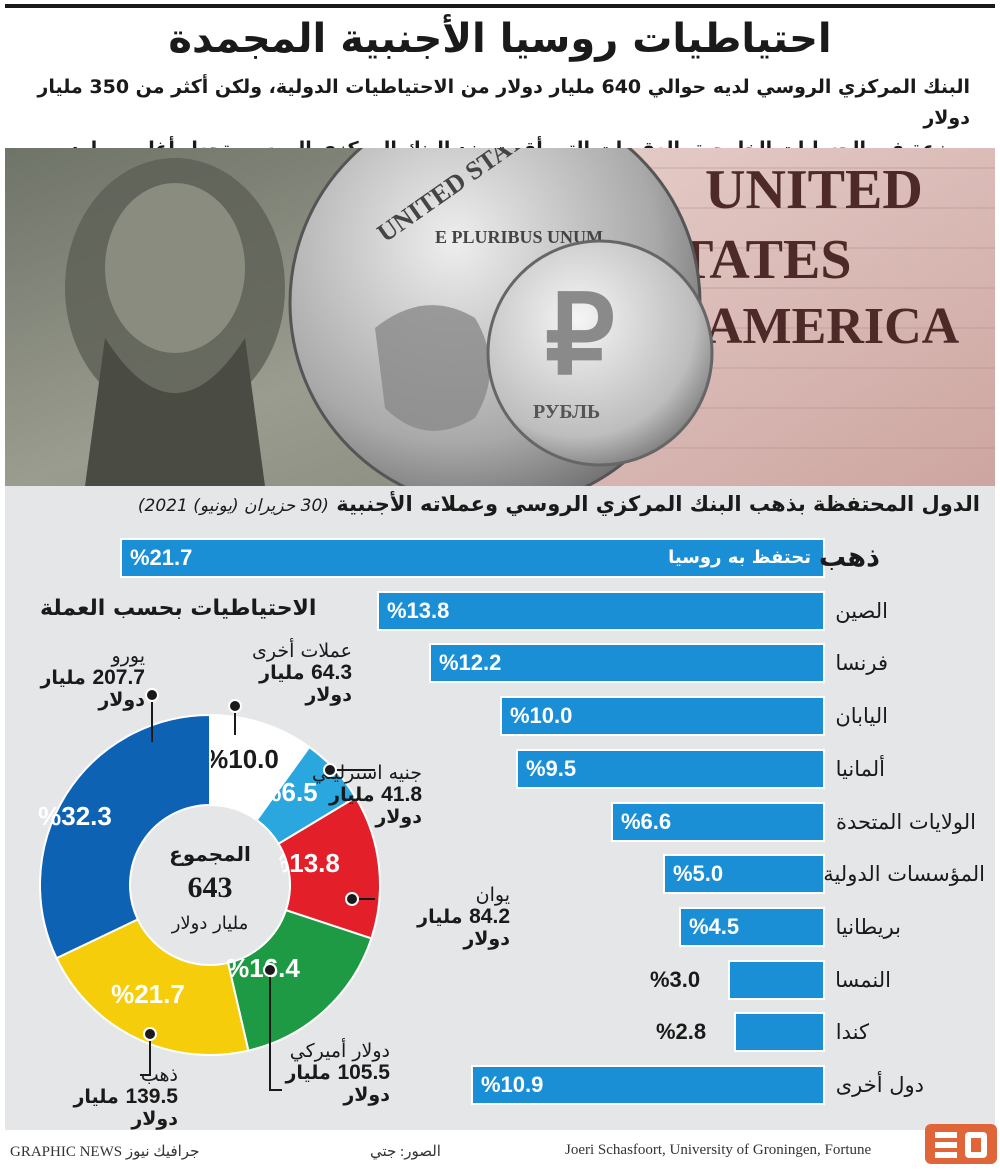 This screenshot has height=1171, width=1000. Describe the element at coordinates (367, 773) in the screenshot. I see `callout-name: جنيه استرليني` at that location.